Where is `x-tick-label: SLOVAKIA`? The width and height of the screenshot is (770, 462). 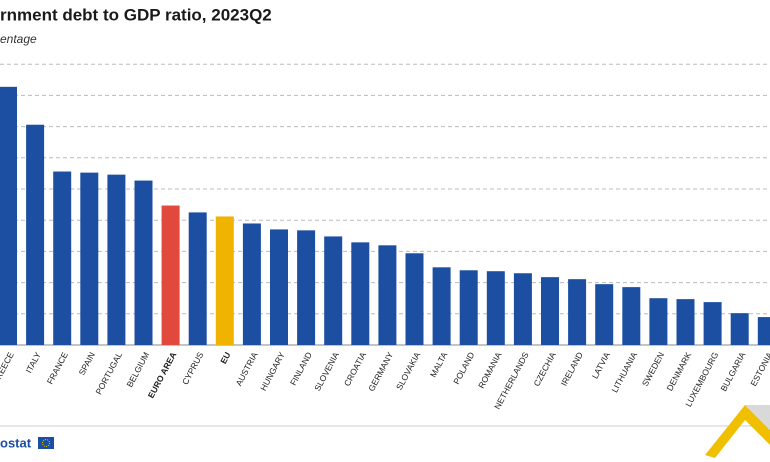
x-tick-label: SLOVAKIA is located at coordinates (408, 371).